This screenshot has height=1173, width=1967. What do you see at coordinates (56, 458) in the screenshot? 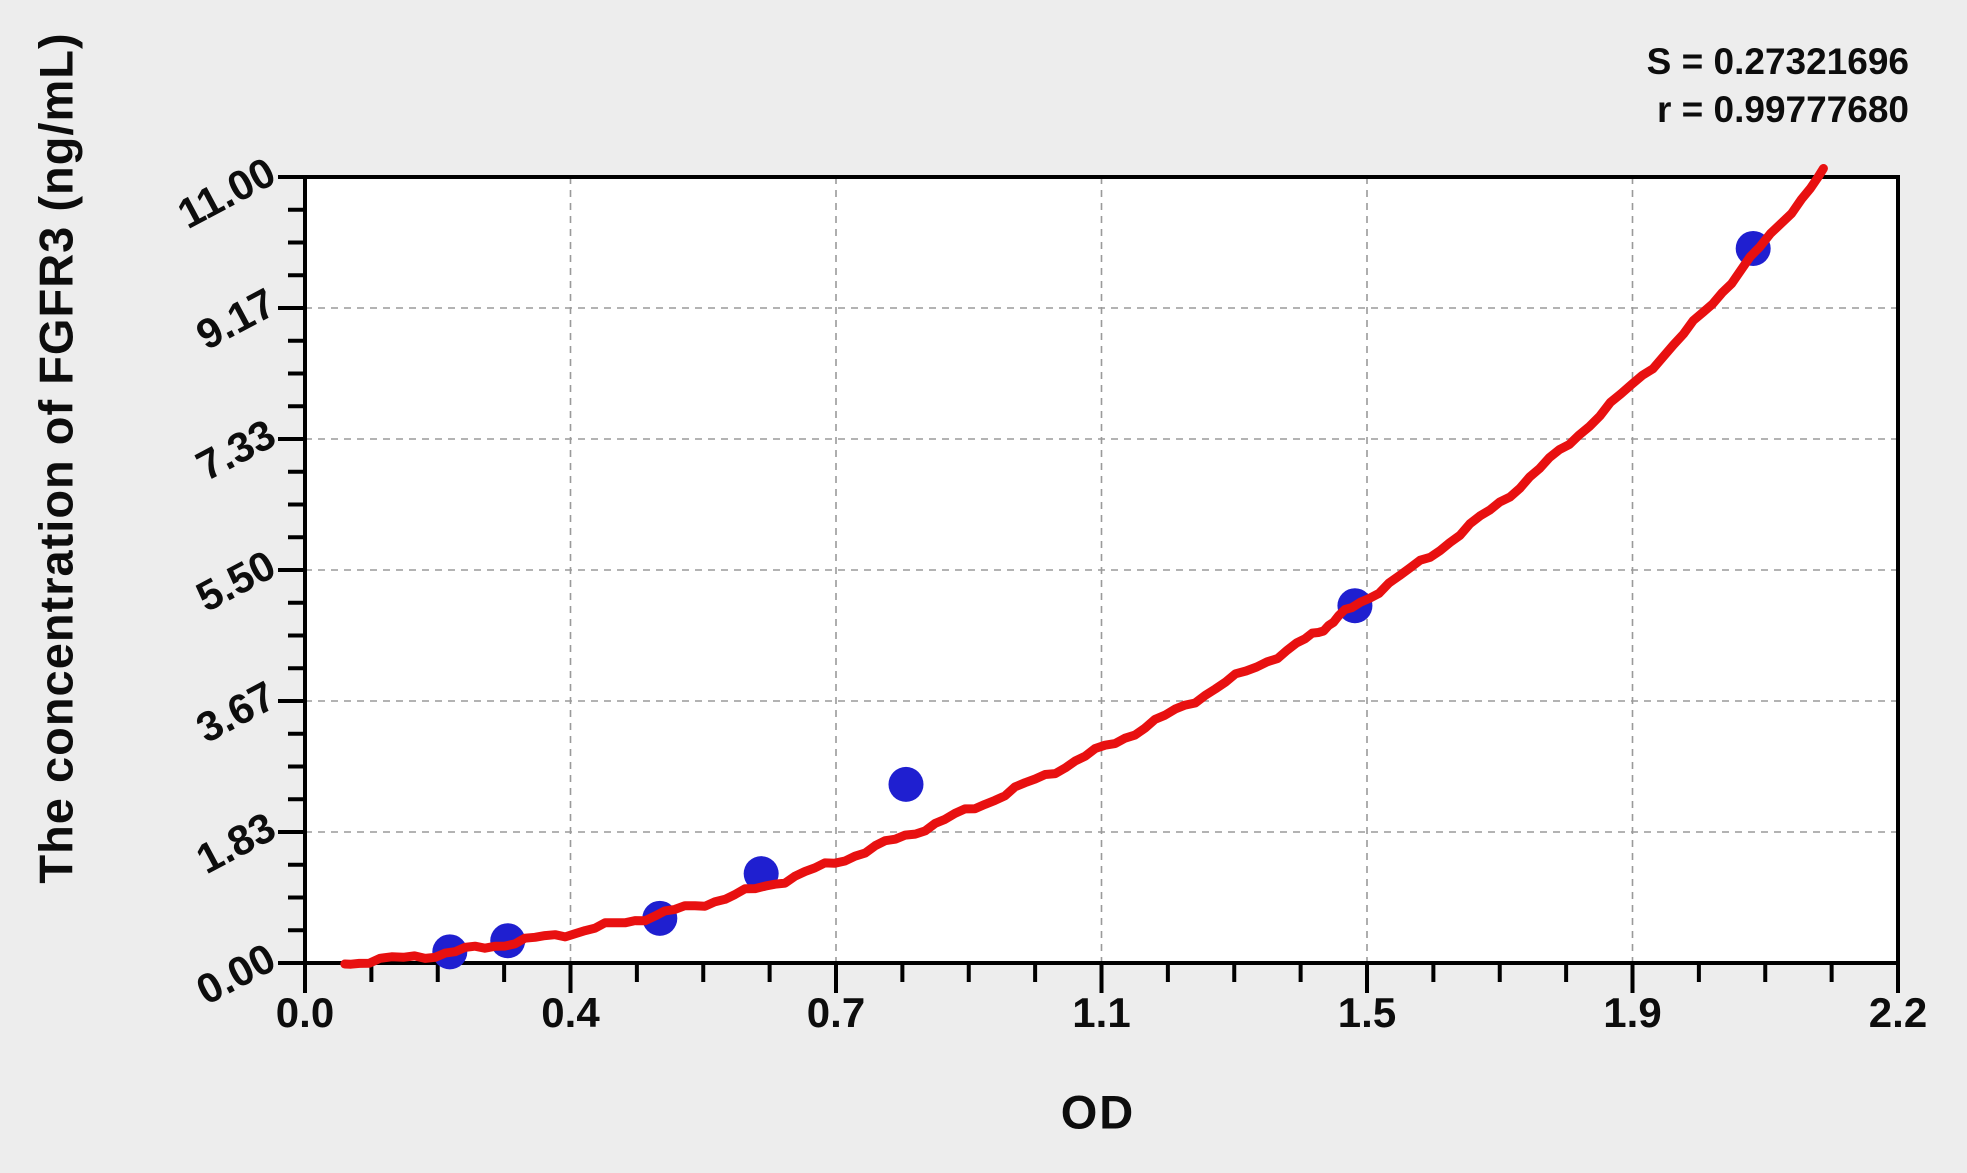
I see `y-axis-title: The concentration of FGFR3 (ng/mL)` at bounding box center [56, 458].